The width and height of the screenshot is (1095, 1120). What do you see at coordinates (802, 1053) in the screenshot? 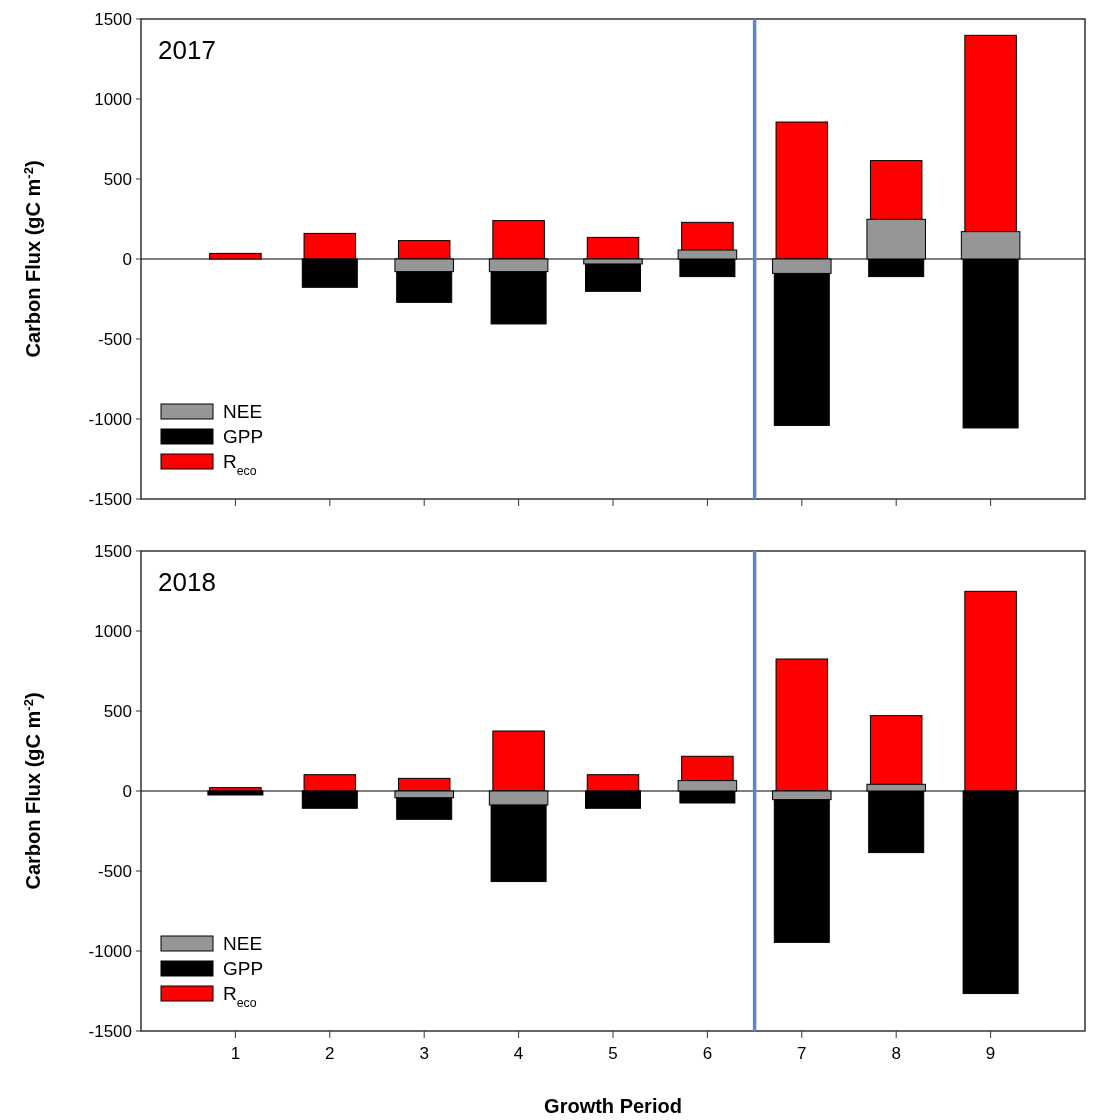
I see `x-tick-label: 7` at bounding box center [802, 1053].